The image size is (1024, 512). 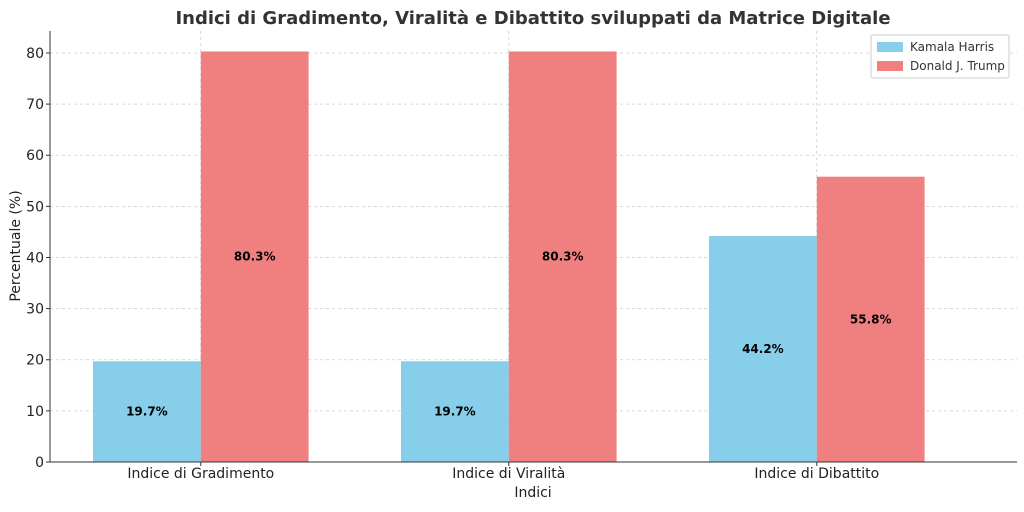 What do you see at coordinates (532, 493) in the screenshot?
I see `x-axis-label: Indici` at bounding box center [532, 493].